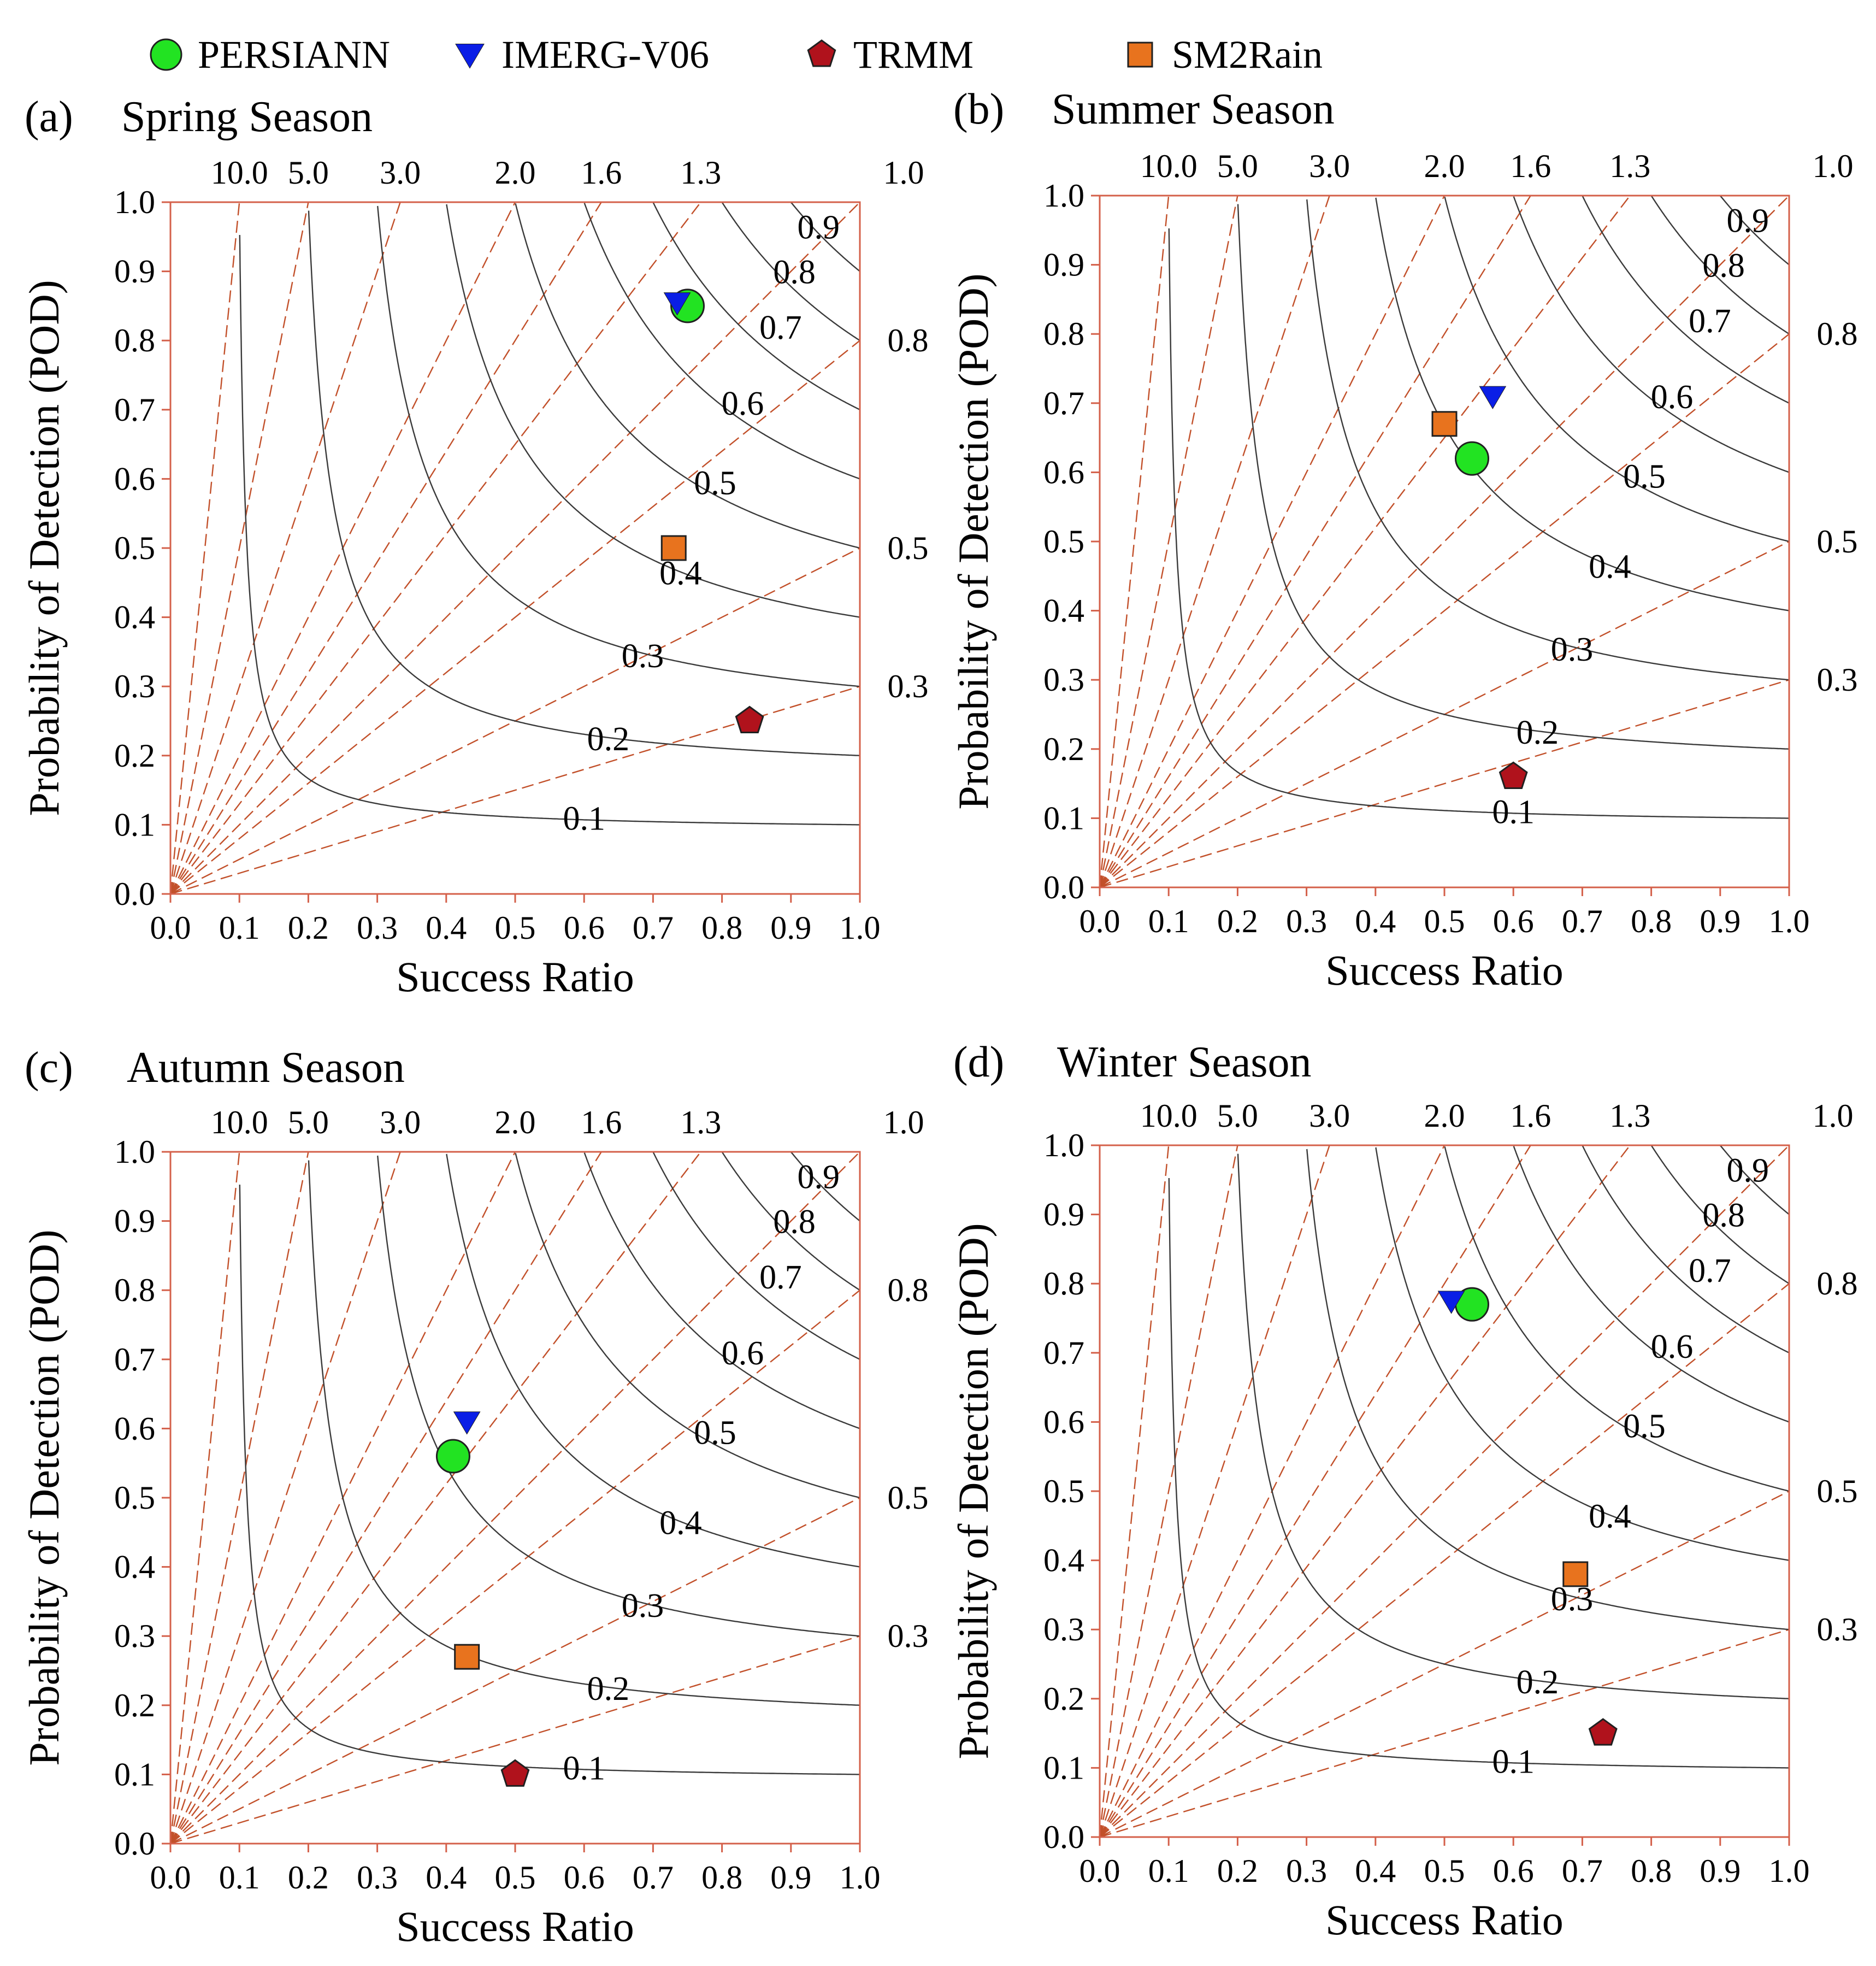  What do you see at coordinates (294, 54) in the screenshot?
I see `legend-label-persiann: PERSIANN` at bounding box center [294, 54].